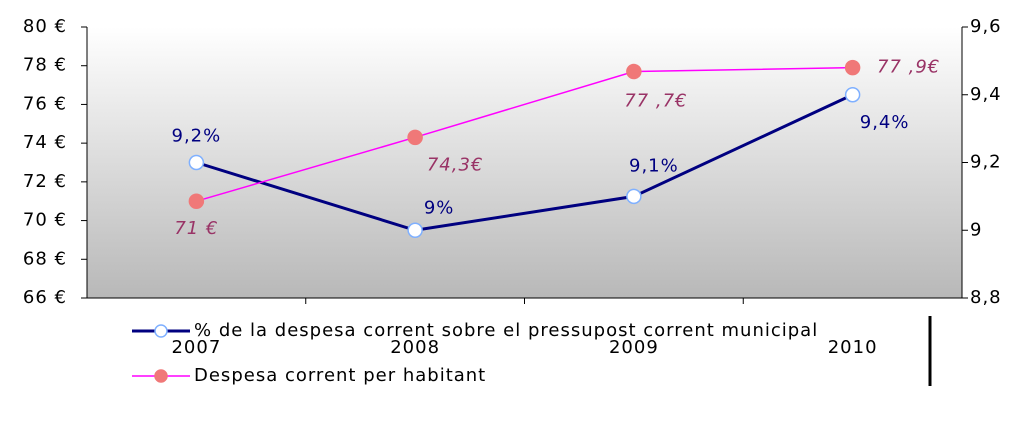 This screenshot has width=1019, height=448. What do you see at coordinates (196, 228) in the screenshot?
I see `data-label: 71 €` at bounding box center [196, 228].